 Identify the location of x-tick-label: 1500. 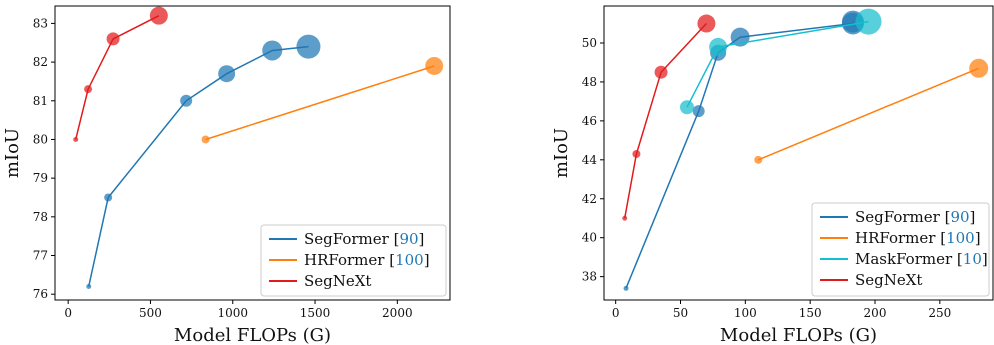
(315, 313).